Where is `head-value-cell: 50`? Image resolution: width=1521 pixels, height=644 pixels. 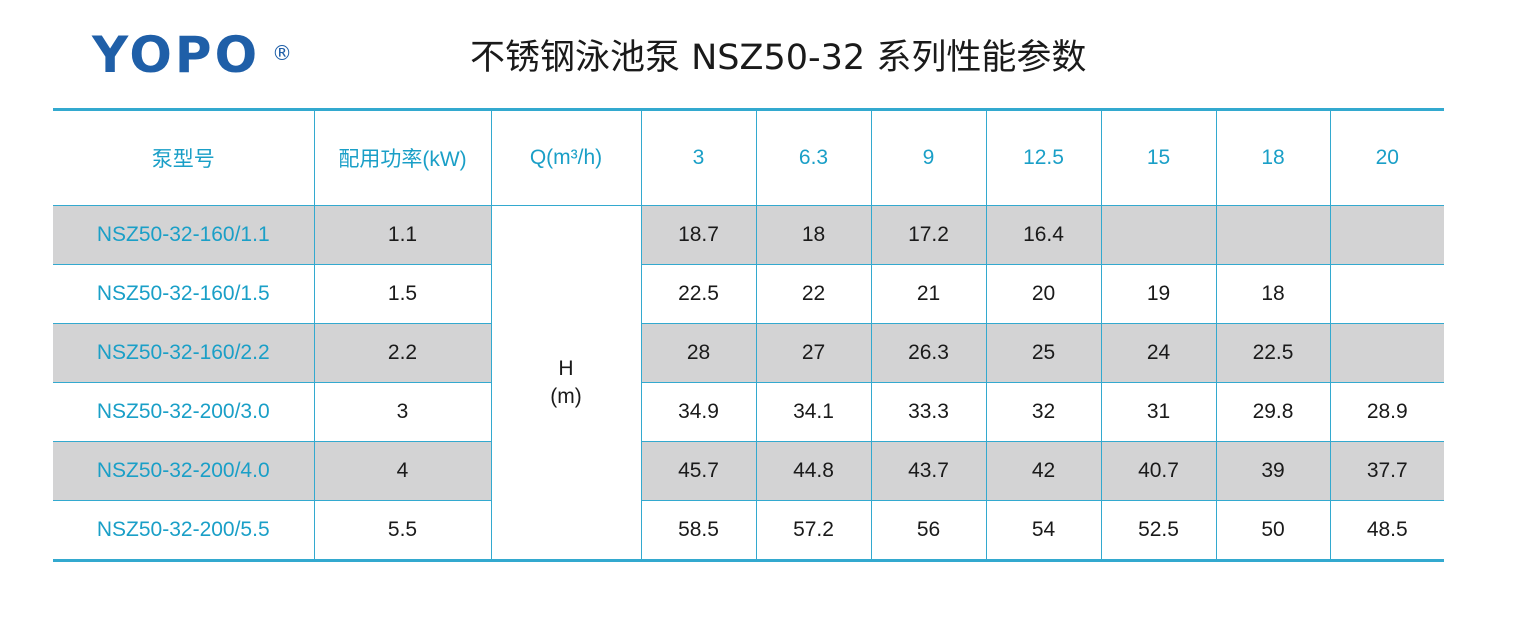
head-value-cell: 50 is located at coordinates (1273, 530).